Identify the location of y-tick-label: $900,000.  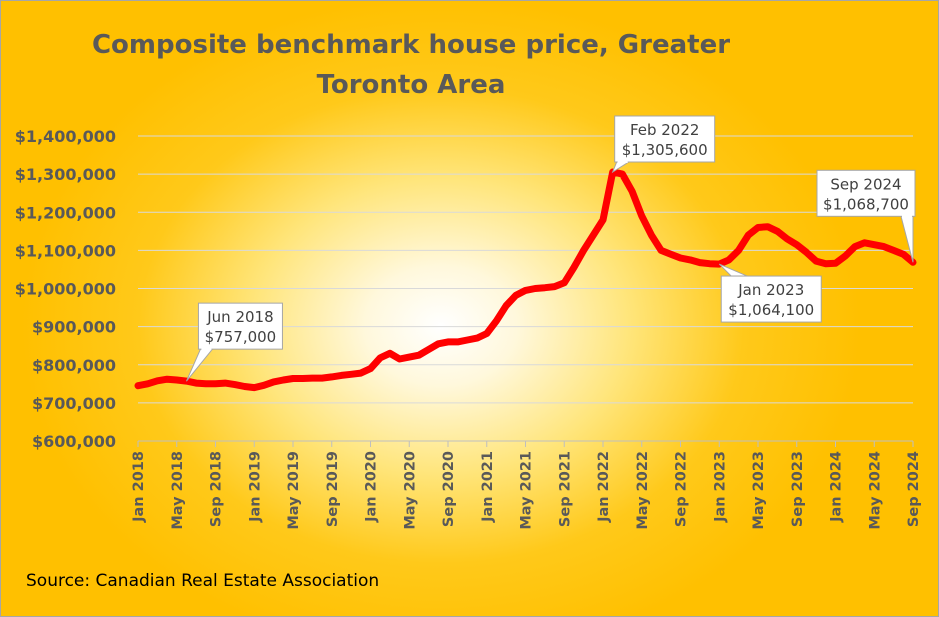
(74, 327).